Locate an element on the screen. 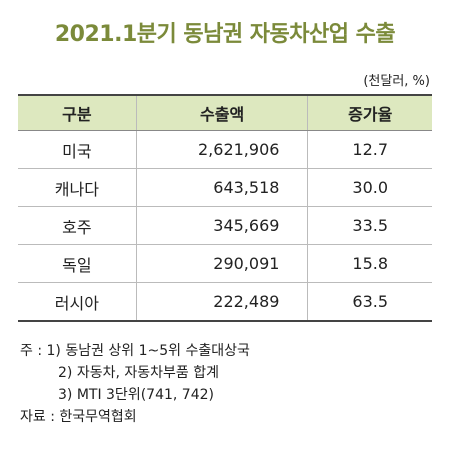 The width and height of the screenshot is (450, 450). table-row: 독일 290,091 15.8 is located at coordinates (225, 263).